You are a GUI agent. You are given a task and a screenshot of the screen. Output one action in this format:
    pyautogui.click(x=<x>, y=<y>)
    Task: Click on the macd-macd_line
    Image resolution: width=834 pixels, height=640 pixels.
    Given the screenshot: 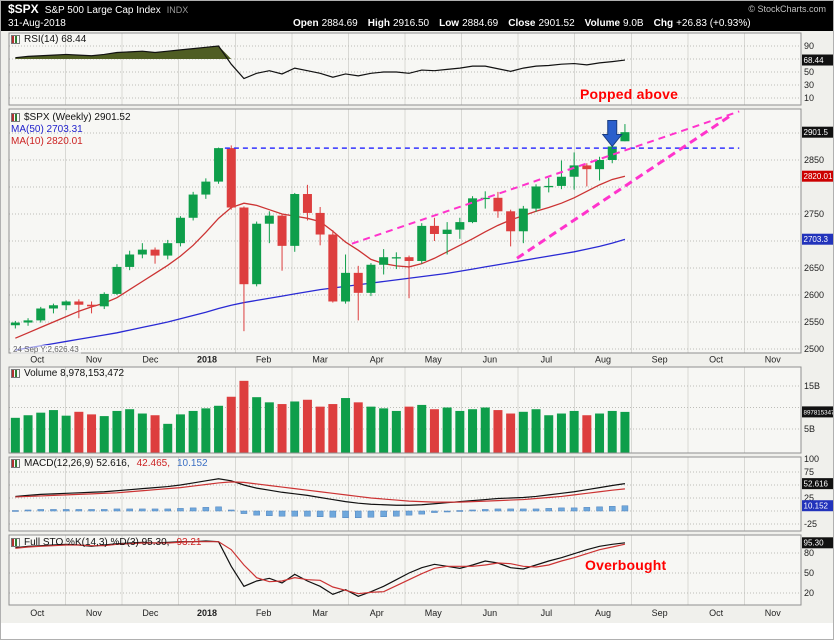 What is the action you would take?
    pyautogui.click(x=320, y=492)
    